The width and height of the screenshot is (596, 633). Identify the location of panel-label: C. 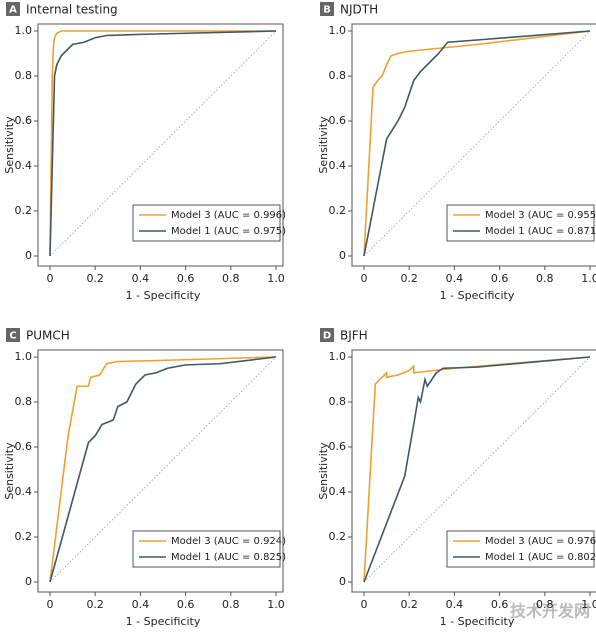
(12, 336).